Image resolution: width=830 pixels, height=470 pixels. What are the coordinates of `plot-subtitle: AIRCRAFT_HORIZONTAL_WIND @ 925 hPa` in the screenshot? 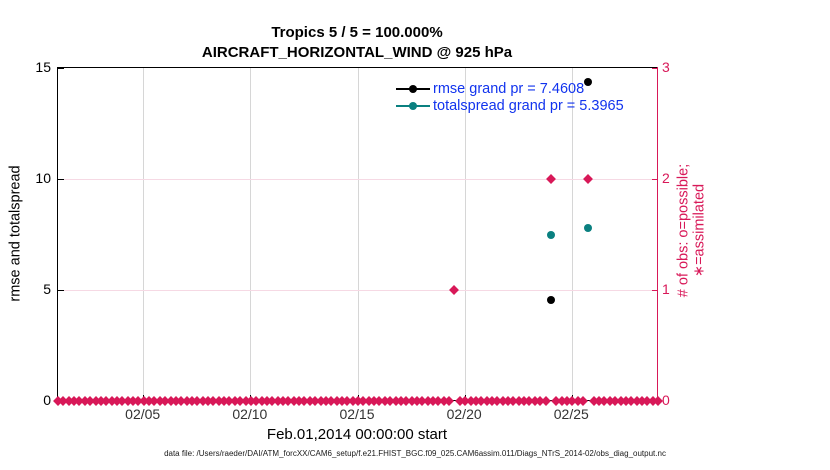 It's located at (357, 52).